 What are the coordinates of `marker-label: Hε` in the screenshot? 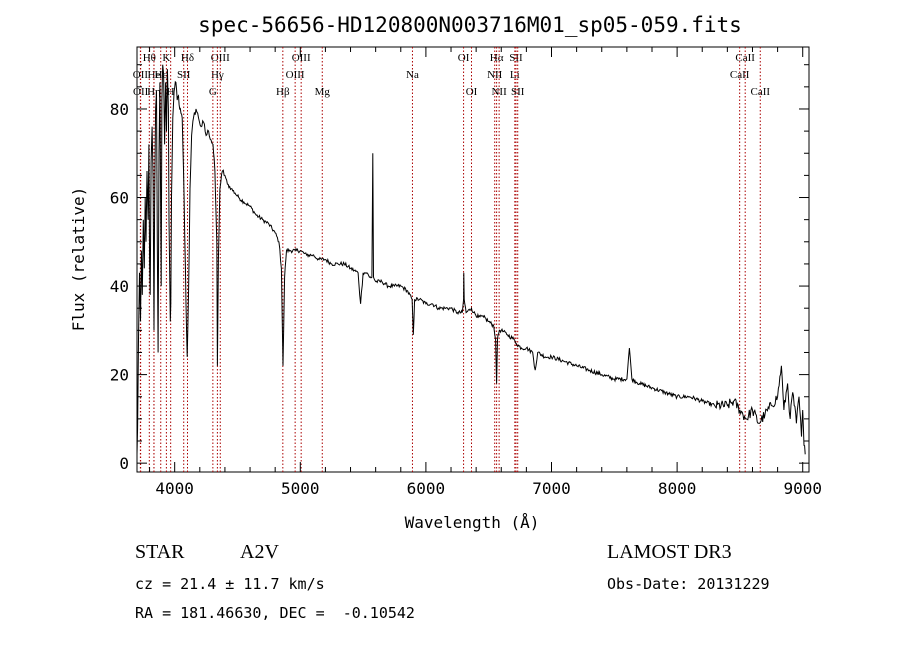 It's located at (160, 75).